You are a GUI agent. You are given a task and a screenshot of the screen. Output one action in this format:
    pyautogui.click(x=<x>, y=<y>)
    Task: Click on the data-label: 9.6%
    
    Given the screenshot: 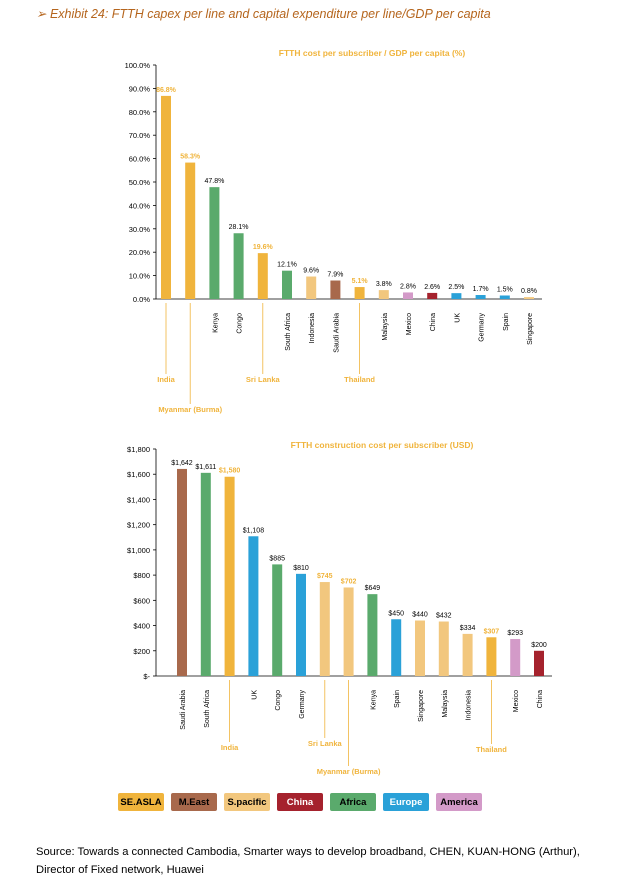 What is the action you would take?
    pyautogui.click(x=311, y=271)
    